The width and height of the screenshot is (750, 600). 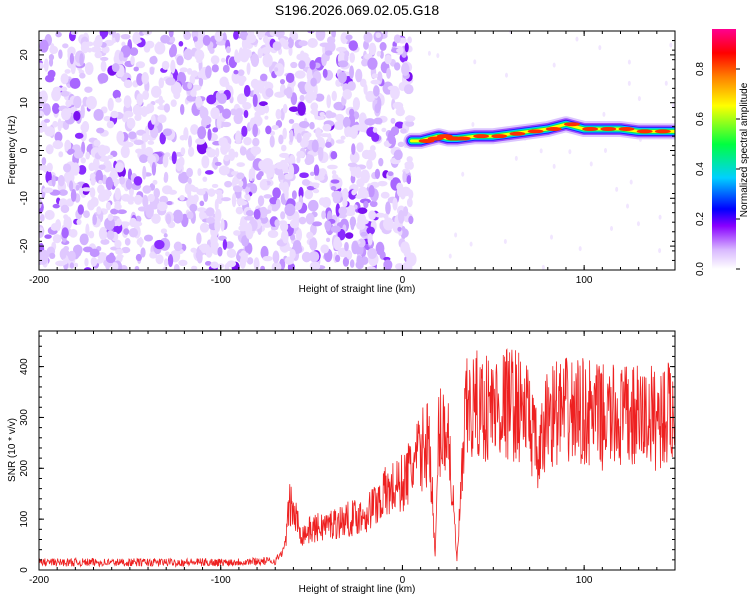 I want to click on chart-title: S196.2026.069.02.05.G18, so click(x=357, y=10).